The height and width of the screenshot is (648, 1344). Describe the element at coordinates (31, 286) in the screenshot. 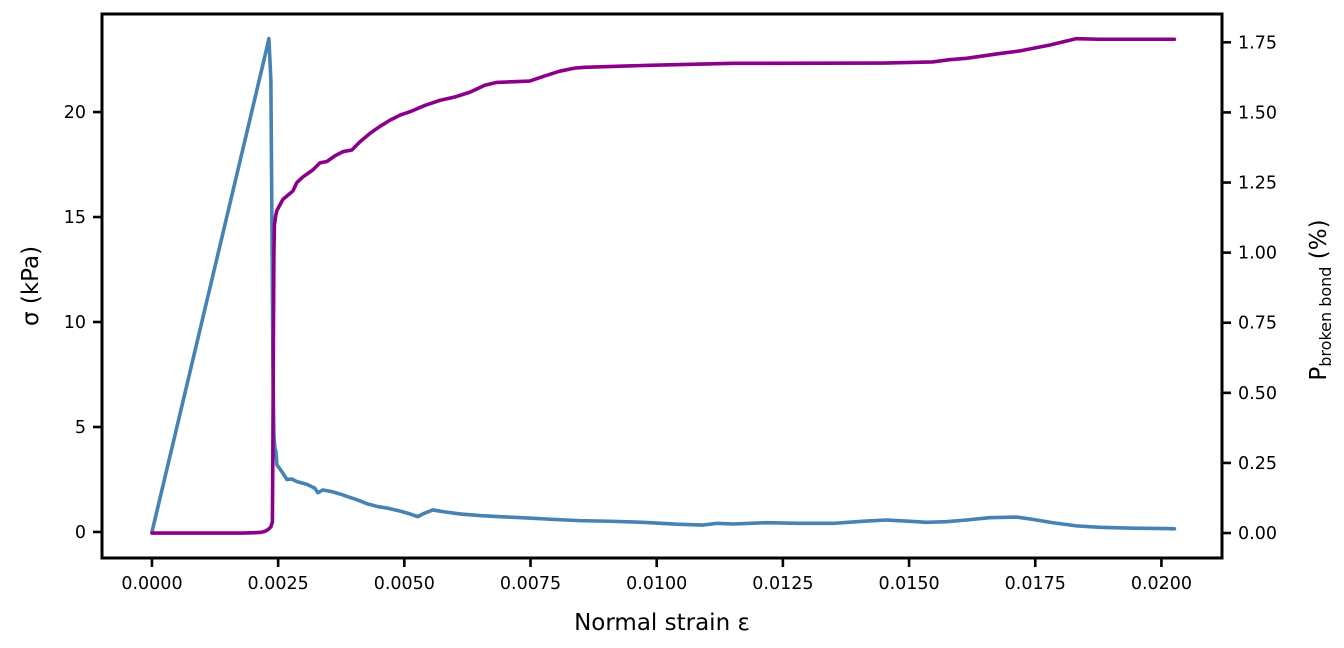

I see `y-axis-left-label: σ (kPa)` at that location.